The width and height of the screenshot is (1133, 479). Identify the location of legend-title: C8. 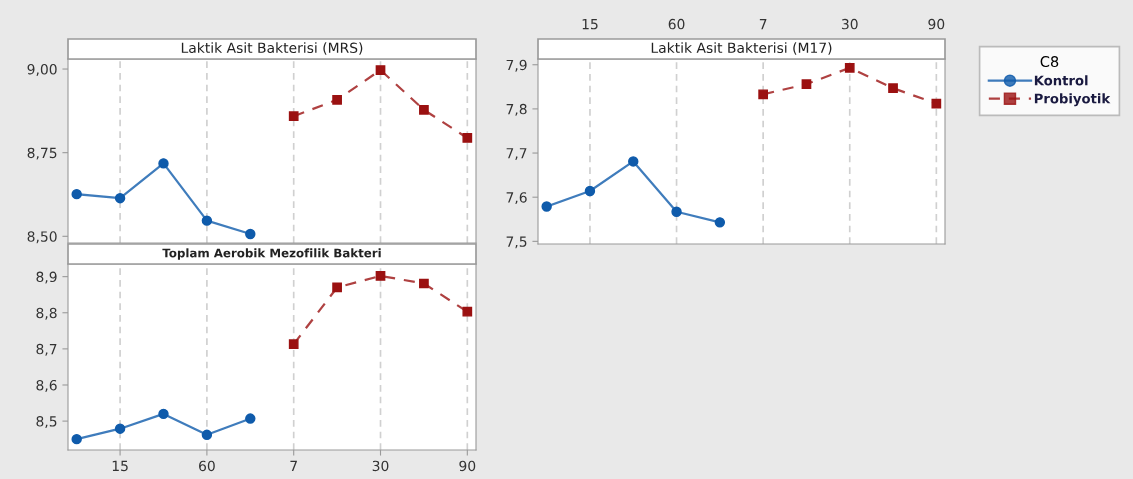
(1049, 62).